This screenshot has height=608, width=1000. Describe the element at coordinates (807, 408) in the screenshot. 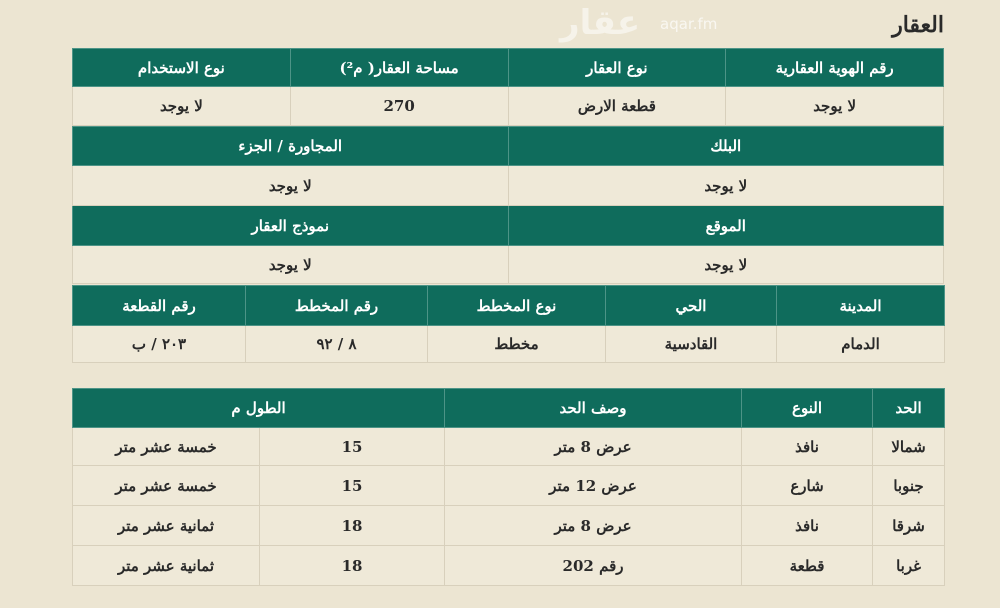

I see `header-type: النوع` at that location.